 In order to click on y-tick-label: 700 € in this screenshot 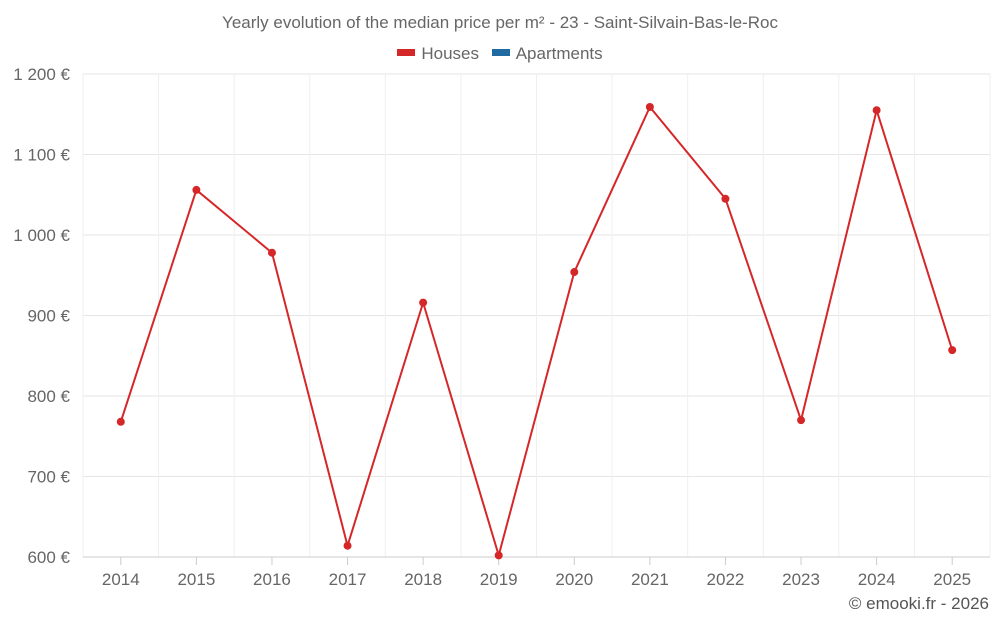, I will do `click(48, 477)`.